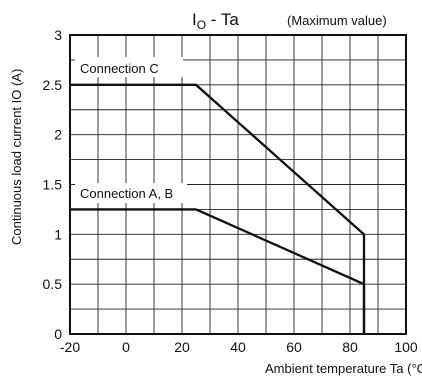  Describe the element at coordinates (294, 347) in the screenshot. I see `x-tick-label: 60` at that location.